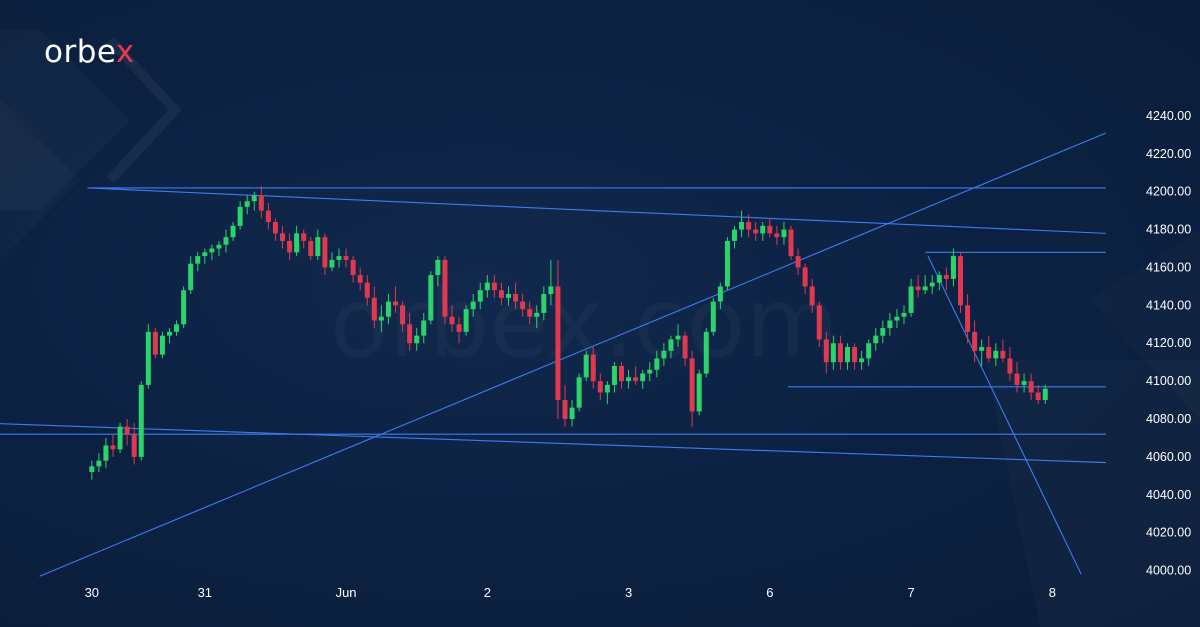 This screenshot has width=1200, height=627. What do you see at coordinates (125, 52) in the screenshot?
I see `logo-x-mark: x` at bounding box center [125, 52].